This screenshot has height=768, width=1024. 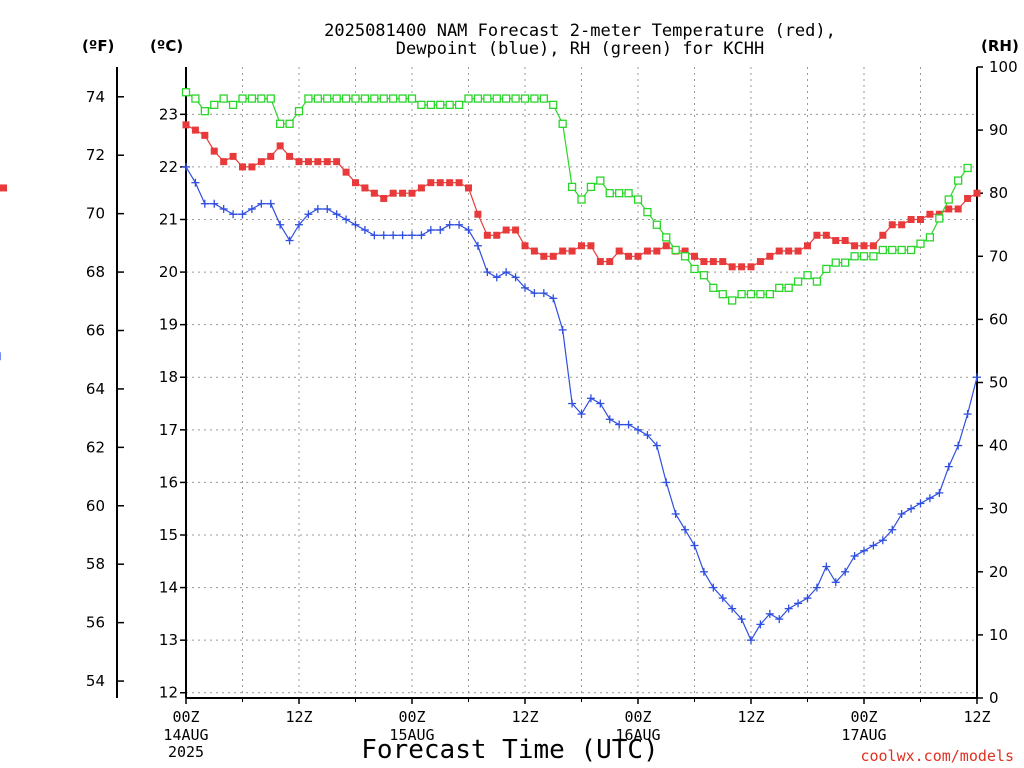 I want to click on rh-unit-label: (RH), so click(x=1000, y=46).